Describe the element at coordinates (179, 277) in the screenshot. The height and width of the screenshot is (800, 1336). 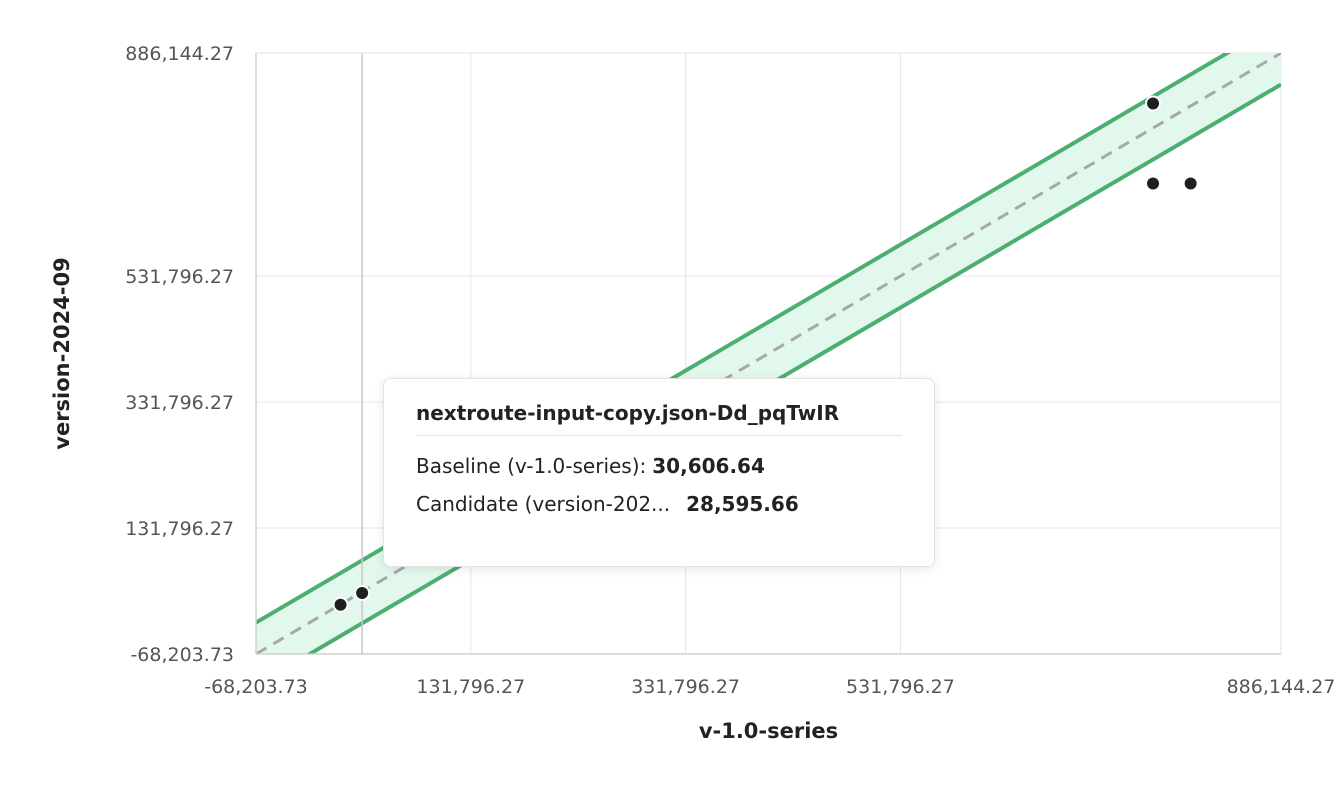
I see `y-tick-label: 531,796.27` at that location.